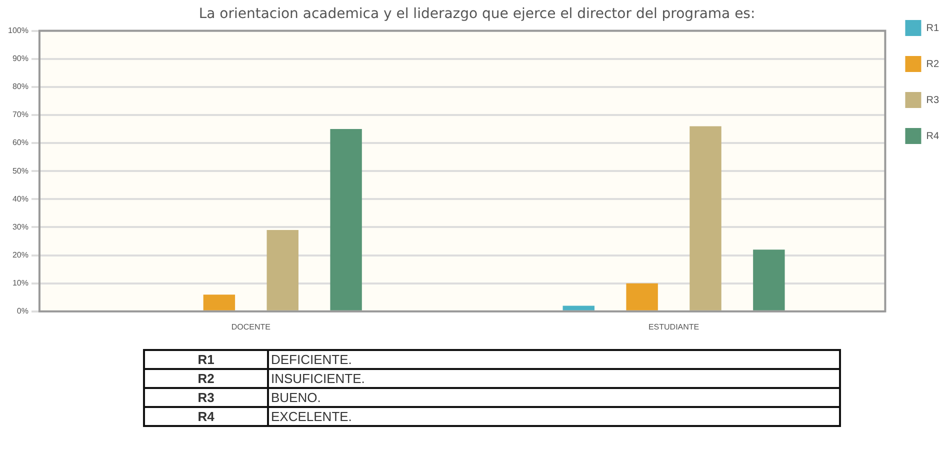 The height and width of the screenshot is (469, 949). I want to click on legend-label: R2, so click(933, 64).